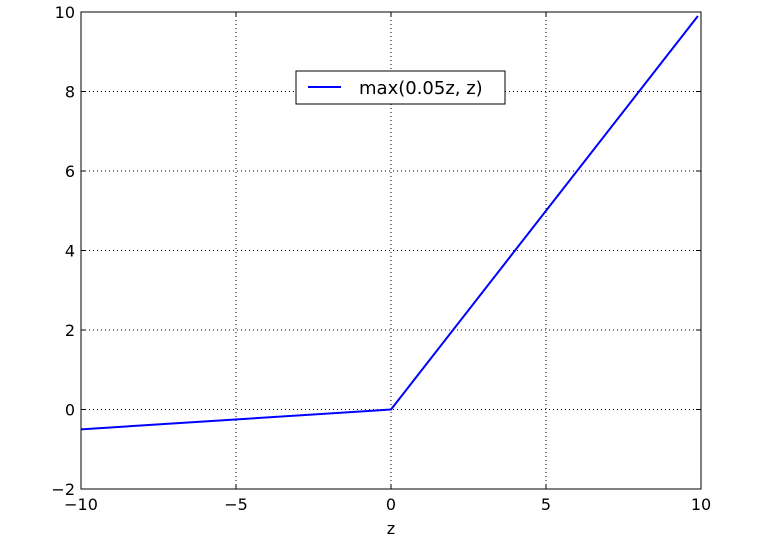  Describe the element at coordinates (65, 12) in the screenshot. I see `y-tick-label: 10` at that location.